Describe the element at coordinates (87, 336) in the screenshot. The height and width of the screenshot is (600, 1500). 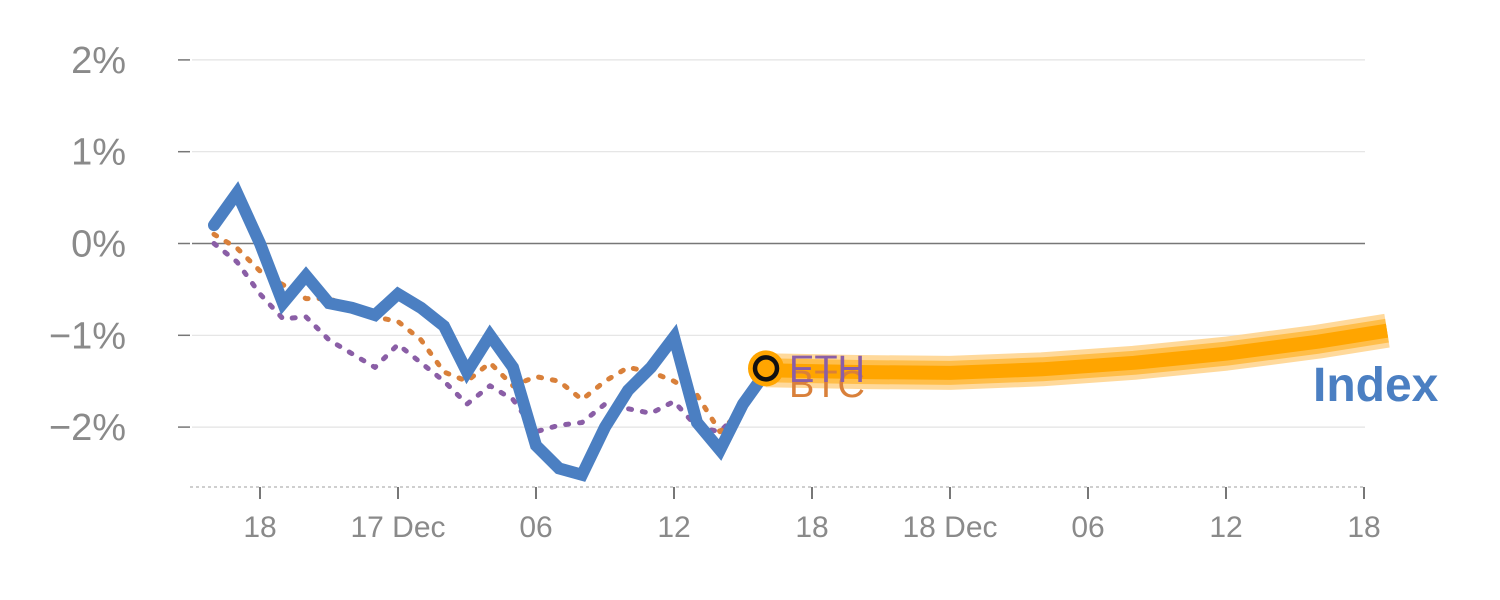
I see `y-tick-label: −1%` at that location.